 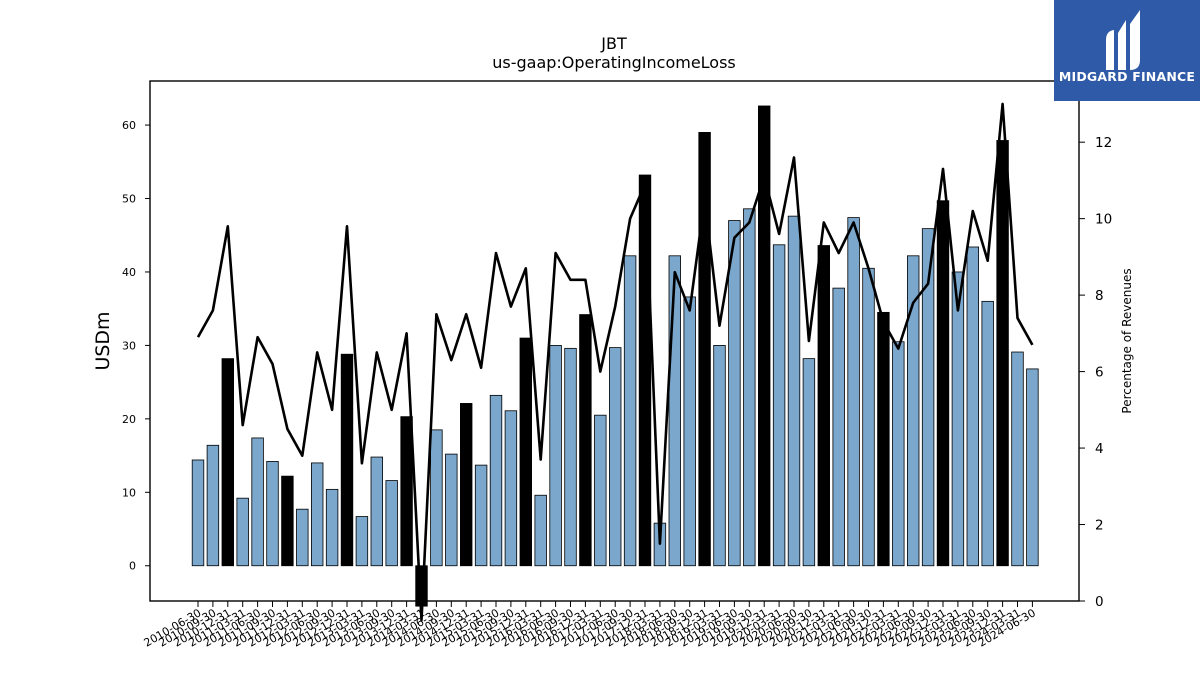 I want to click on y-axis-label: USDm, so click(x=103, y=340).